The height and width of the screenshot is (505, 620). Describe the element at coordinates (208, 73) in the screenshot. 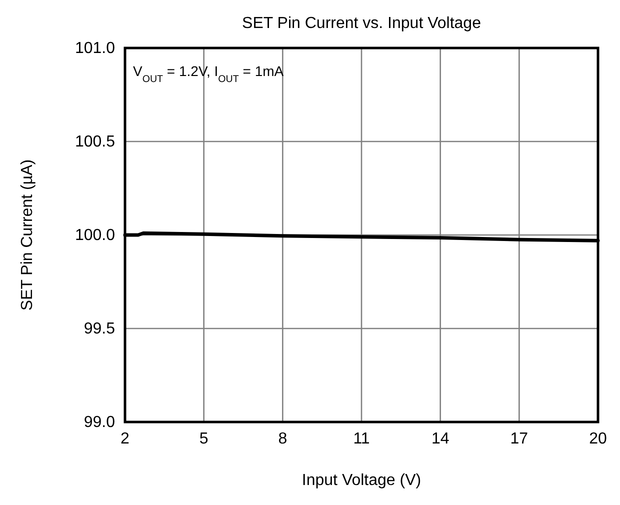

I see `annotation: V$_{OUT}$ = 1.2V, I$_{OUT}$ = 1mA` at that location.